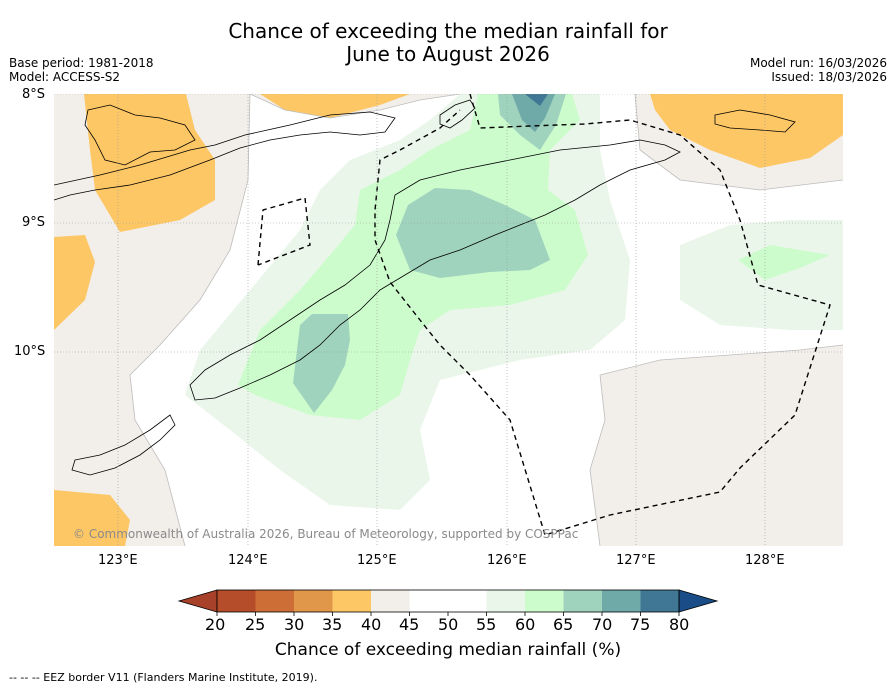  What do you see at coordinates (525, 624) in the screenshot?
I see `colorbar-tick-label-60: 60` at bounding box center [525, 624].